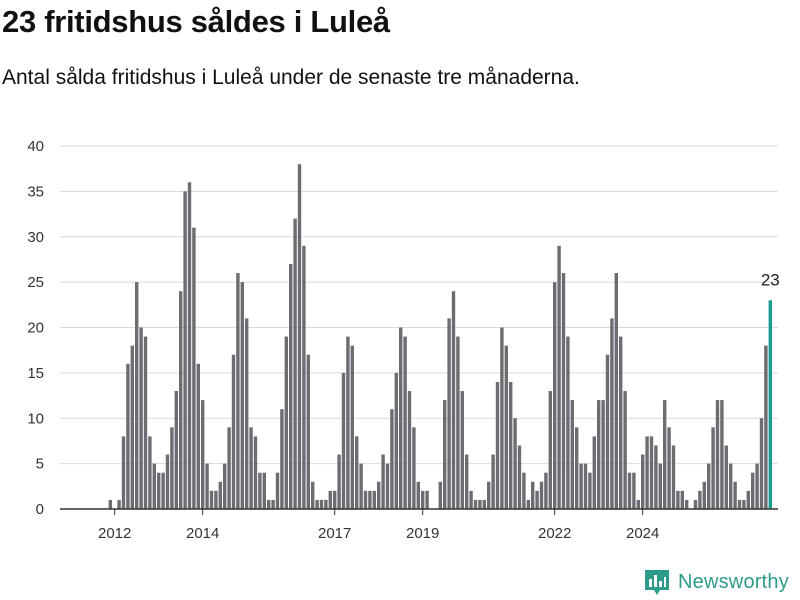 The height and width of the screenshot is (600, 800). Describe the element at coordinates (35, 282) in the screenshot. I see `y-tick-label: 25` at that location.